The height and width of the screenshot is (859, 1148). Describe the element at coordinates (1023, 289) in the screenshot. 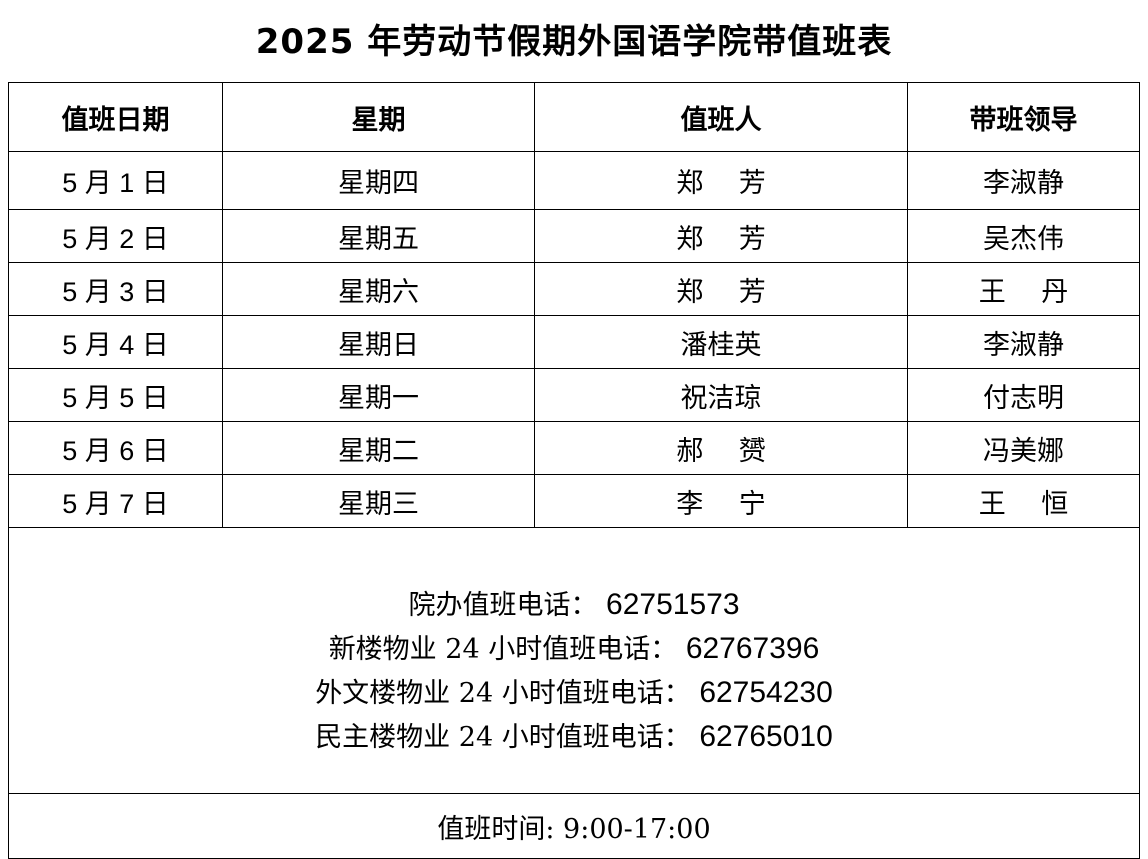

I see `leader-cell: 王 丹` at that location.